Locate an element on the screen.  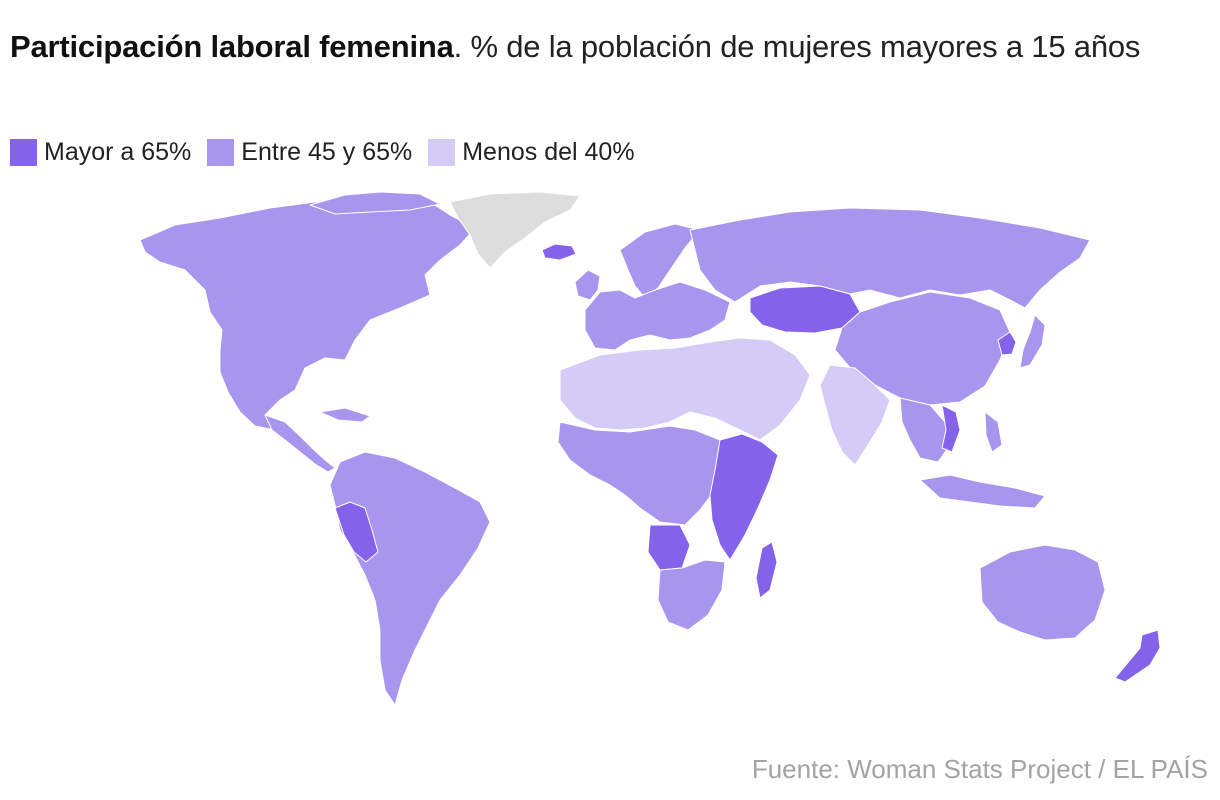
region-south-america is located at coordinates (410, 578).